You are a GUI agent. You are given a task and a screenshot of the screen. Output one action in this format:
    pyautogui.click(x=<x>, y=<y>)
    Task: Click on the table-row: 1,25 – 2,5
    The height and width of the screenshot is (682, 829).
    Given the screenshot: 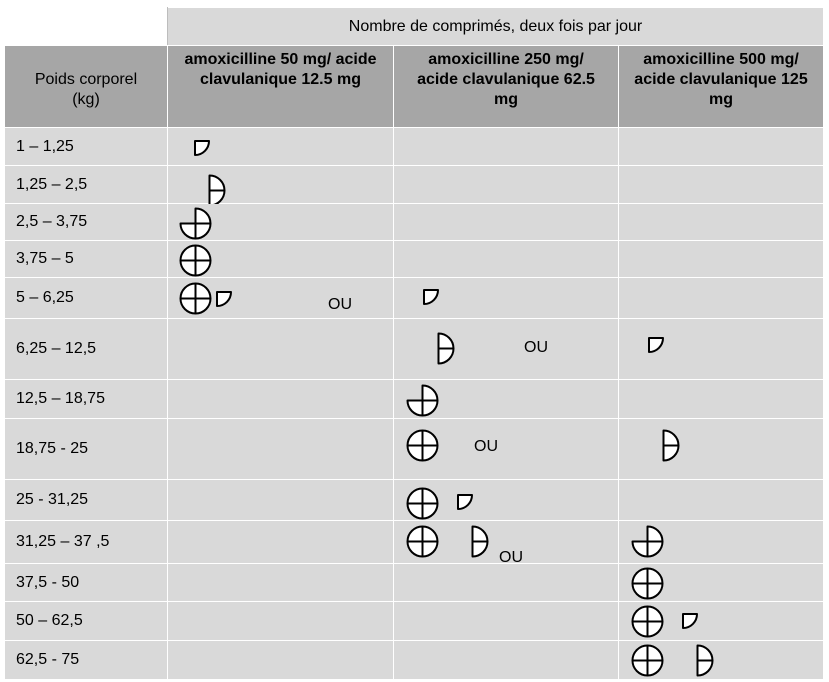 What is the action you would take?
    pyautogui.click(x=414, y=186)
    